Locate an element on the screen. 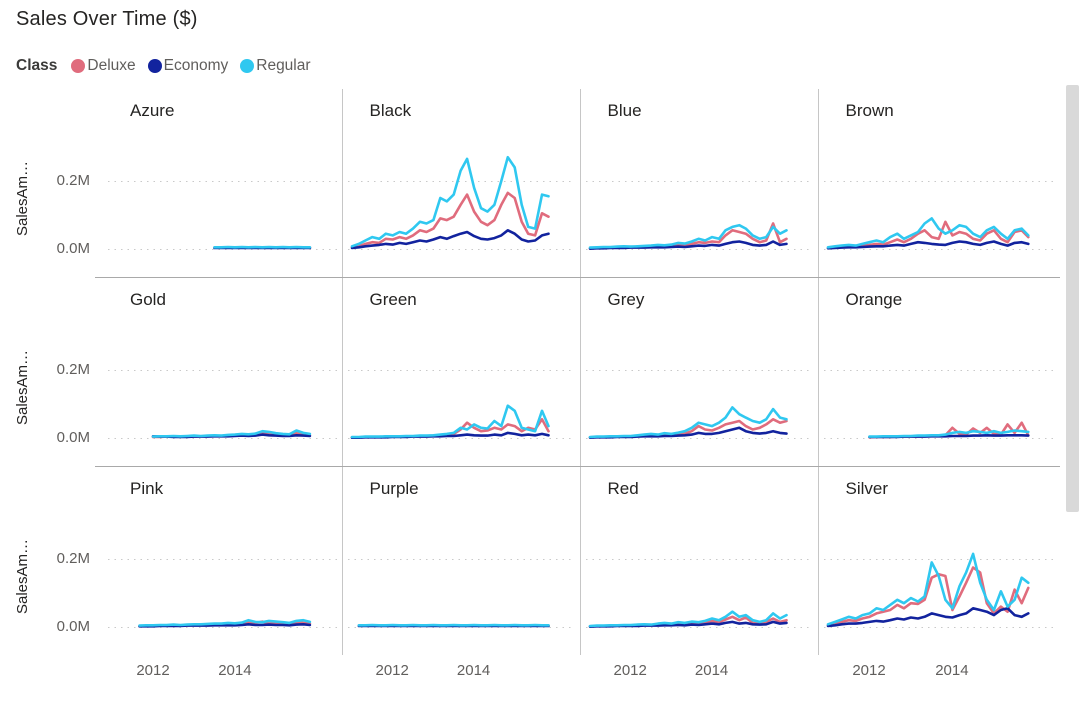 The image size is (1089, 707). panel-title: Purple is located at coordinates (394, 488).